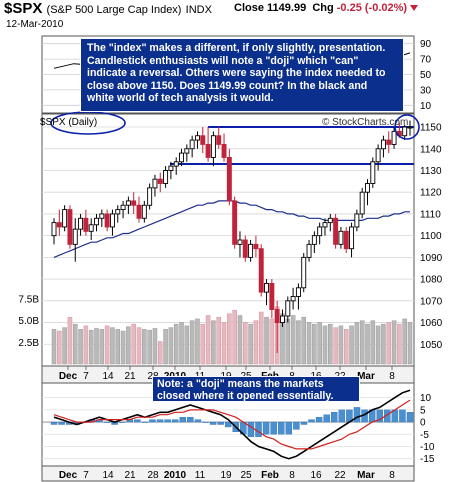 Image resolution: width=461 pixels, height=482 pixels. Describe the element at coordinates (246, 475) in the screenshot. I see `x-tick-label-bottom: 25` at that location.